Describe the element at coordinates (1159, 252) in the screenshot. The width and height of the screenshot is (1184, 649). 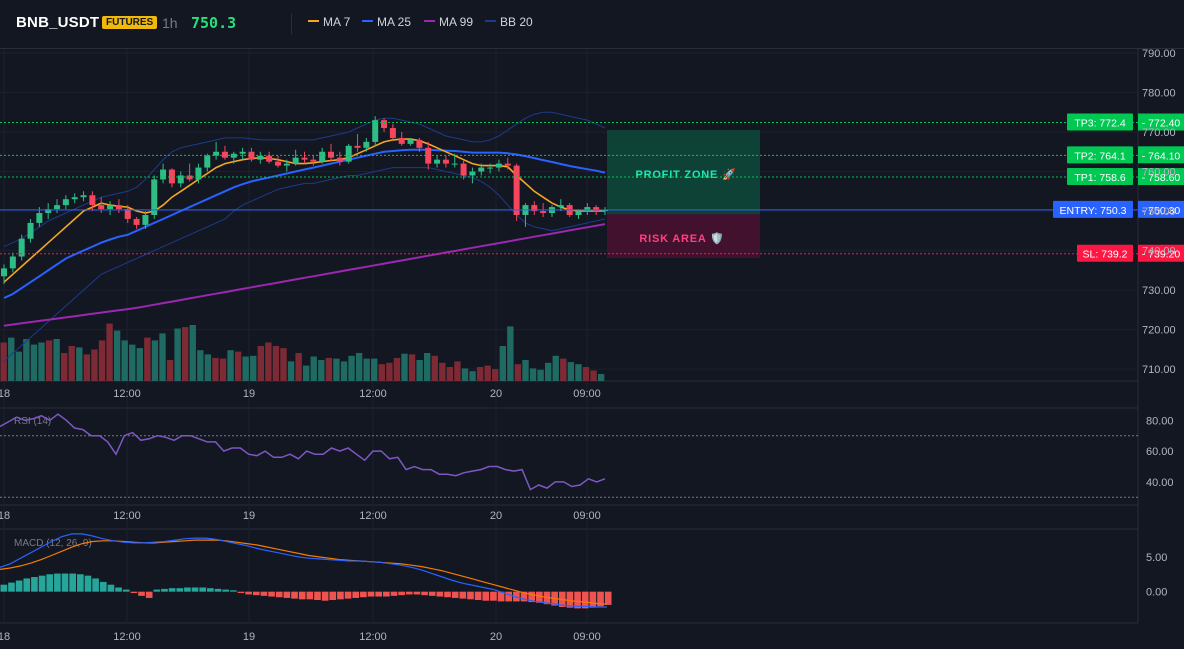
I see `price-tick-5: 740.00` at that location.